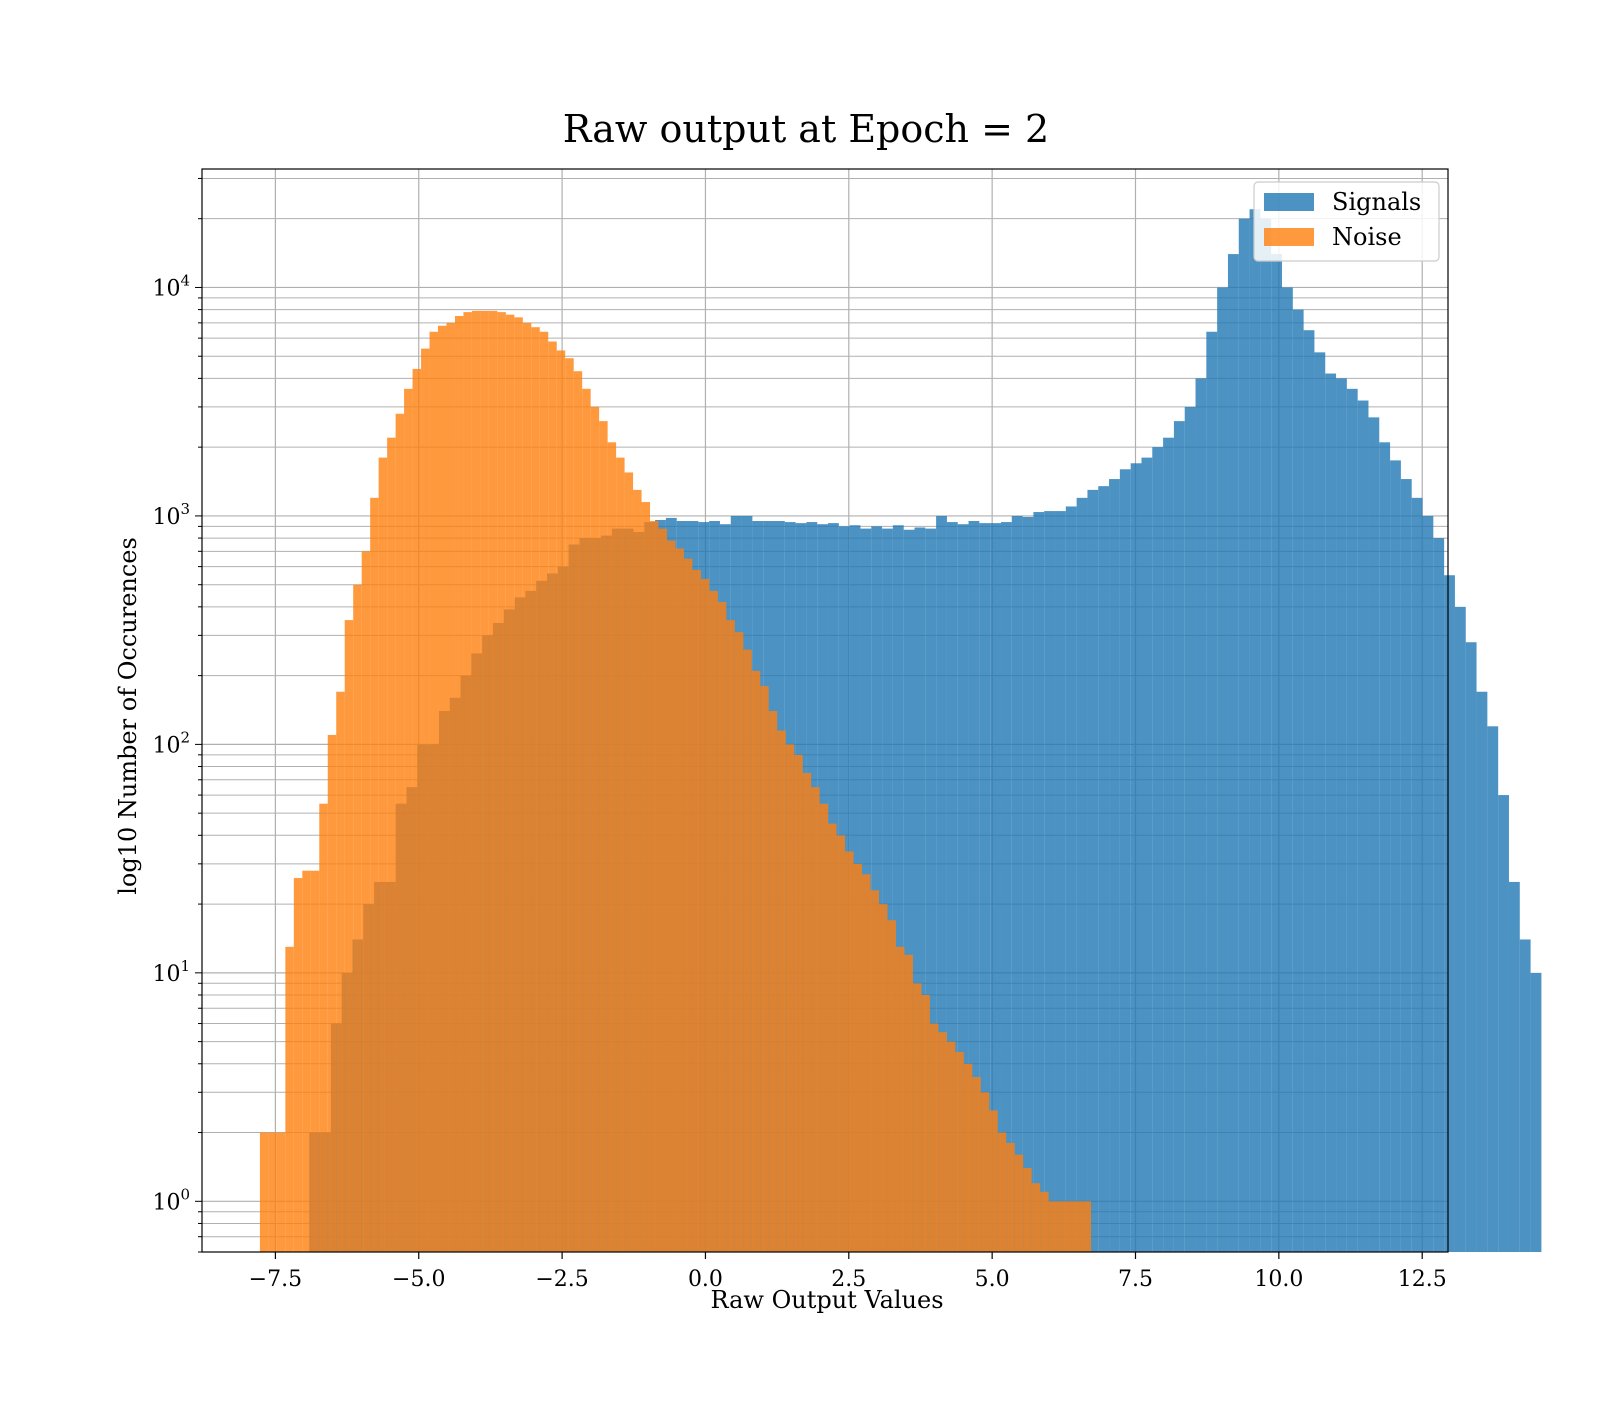 The height and width of the screenshot is (1405, 1600). I want to click on x-axis-ticks: −7.5 −5.0 −2.5 0.0 2.5 5.0 7.5 10.0 12.5, so click(848, 1272).